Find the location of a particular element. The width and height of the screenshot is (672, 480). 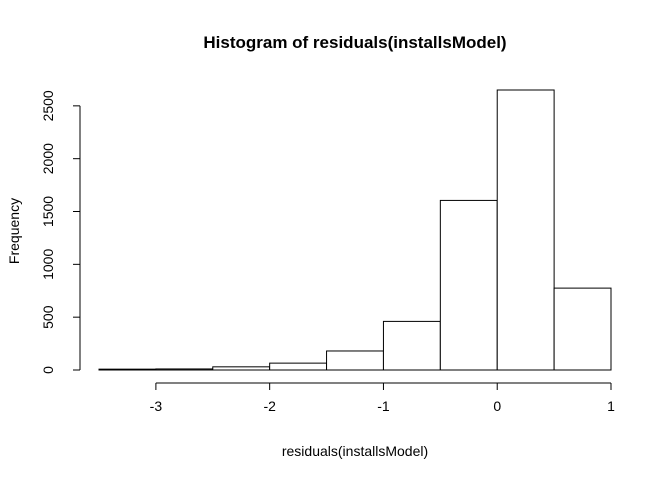

y-tick-label: 1500 is located at coordinates (48, 211).